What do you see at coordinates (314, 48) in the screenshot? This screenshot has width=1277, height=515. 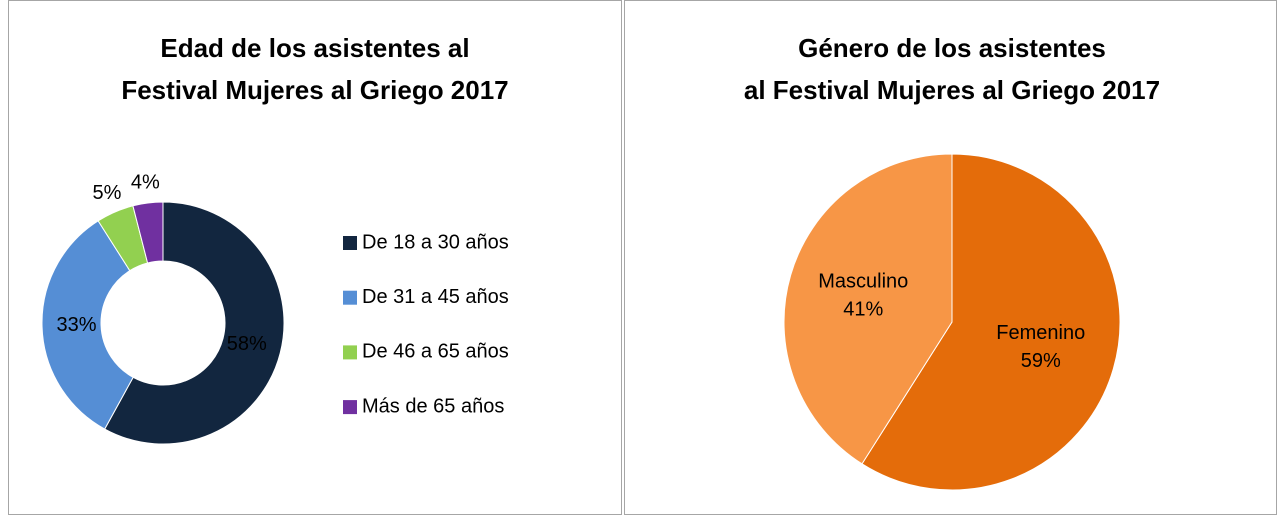 I see `chart-title: Edad de los asistentes al` at bounding box center [314, 48].